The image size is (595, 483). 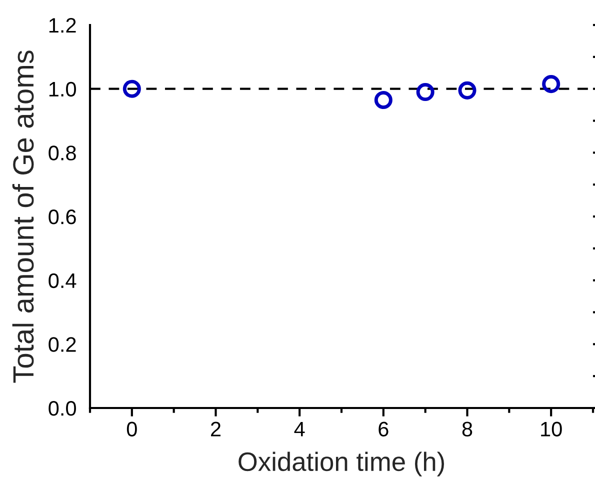 I want to click on y-axis-title: Total amount of Ge atoms, so click(x=23, y=216).